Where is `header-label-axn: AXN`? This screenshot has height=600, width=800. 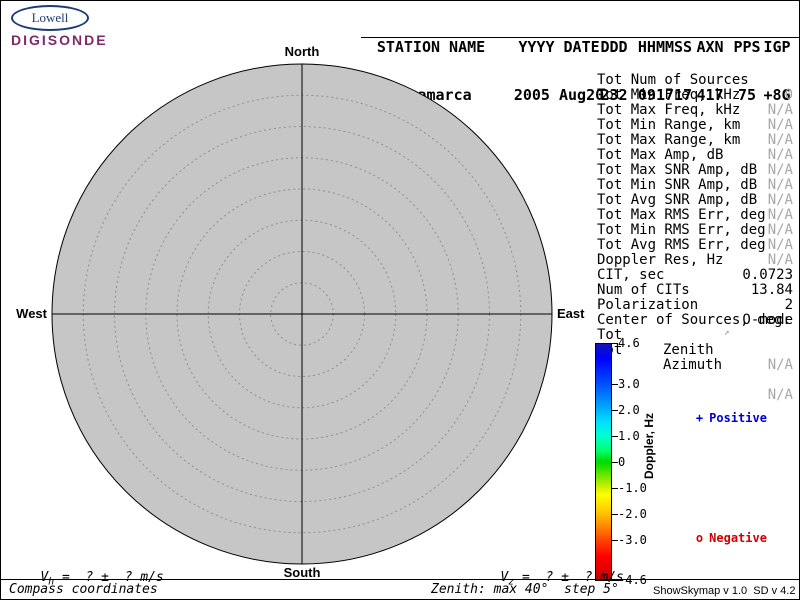 header-label-axn: AXN is located at coordinates (710, 47).